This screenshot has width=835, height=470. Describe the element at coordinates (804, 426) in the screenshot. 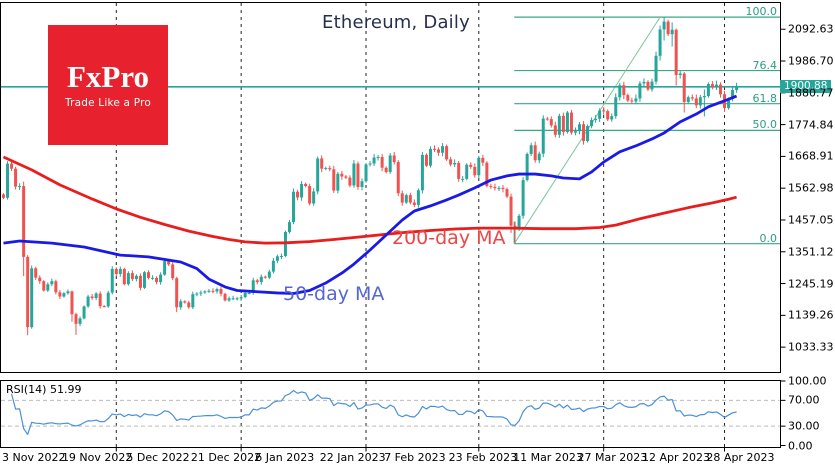

I see `rsi-axis-tick: 30.00` at that location.